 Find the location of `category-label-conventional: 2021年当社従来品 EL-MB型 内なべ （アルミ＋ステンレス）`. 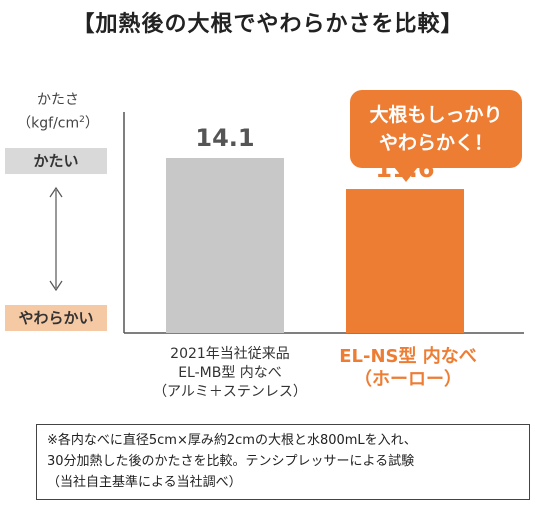

category-label-conventional: 2021年当社従来品 EL-MB型 内なべ （アルミ＋ステンレス） is located at coordinates (230, 373).